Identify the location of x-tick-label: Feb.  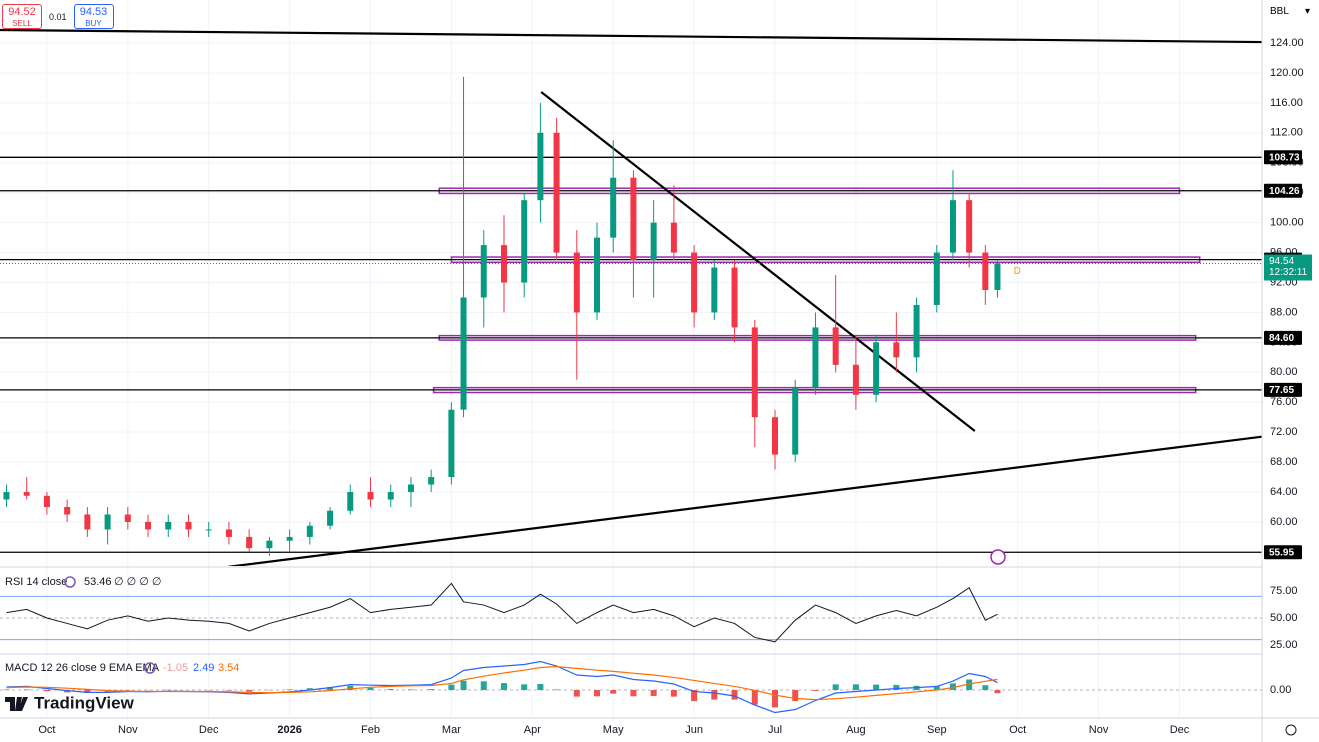
(370, 730).